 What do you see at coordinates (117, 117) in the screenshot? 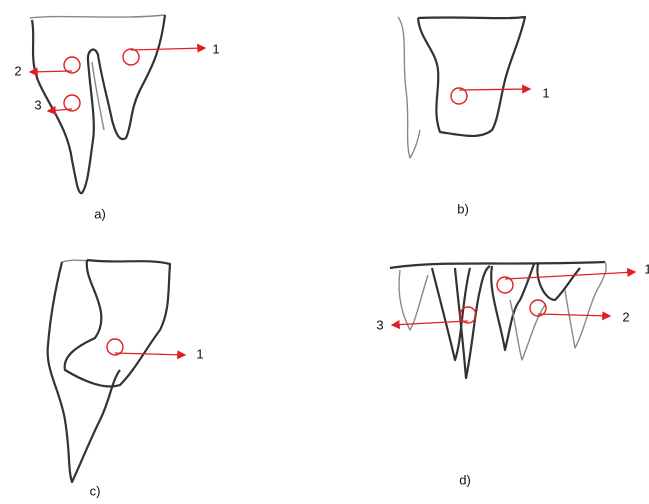
I see `panel-a: 1 2 3 a)` at bounding box center [117, 117].